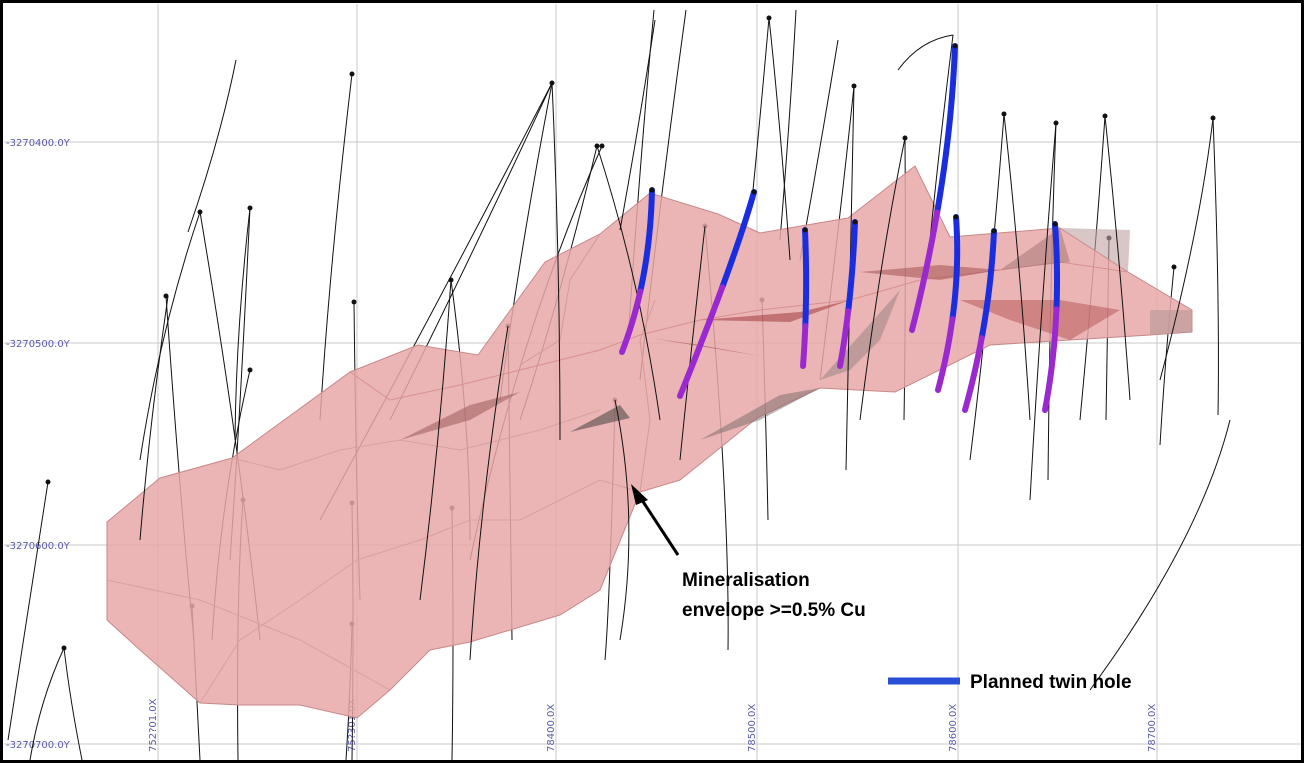 Image resolution: width=1304 pixels, height=763 pixels. Describe the element at coordinates (774, 610) in the screenshot. I see `annotation-line-2: envelope >=0.5% Cu` at that location.